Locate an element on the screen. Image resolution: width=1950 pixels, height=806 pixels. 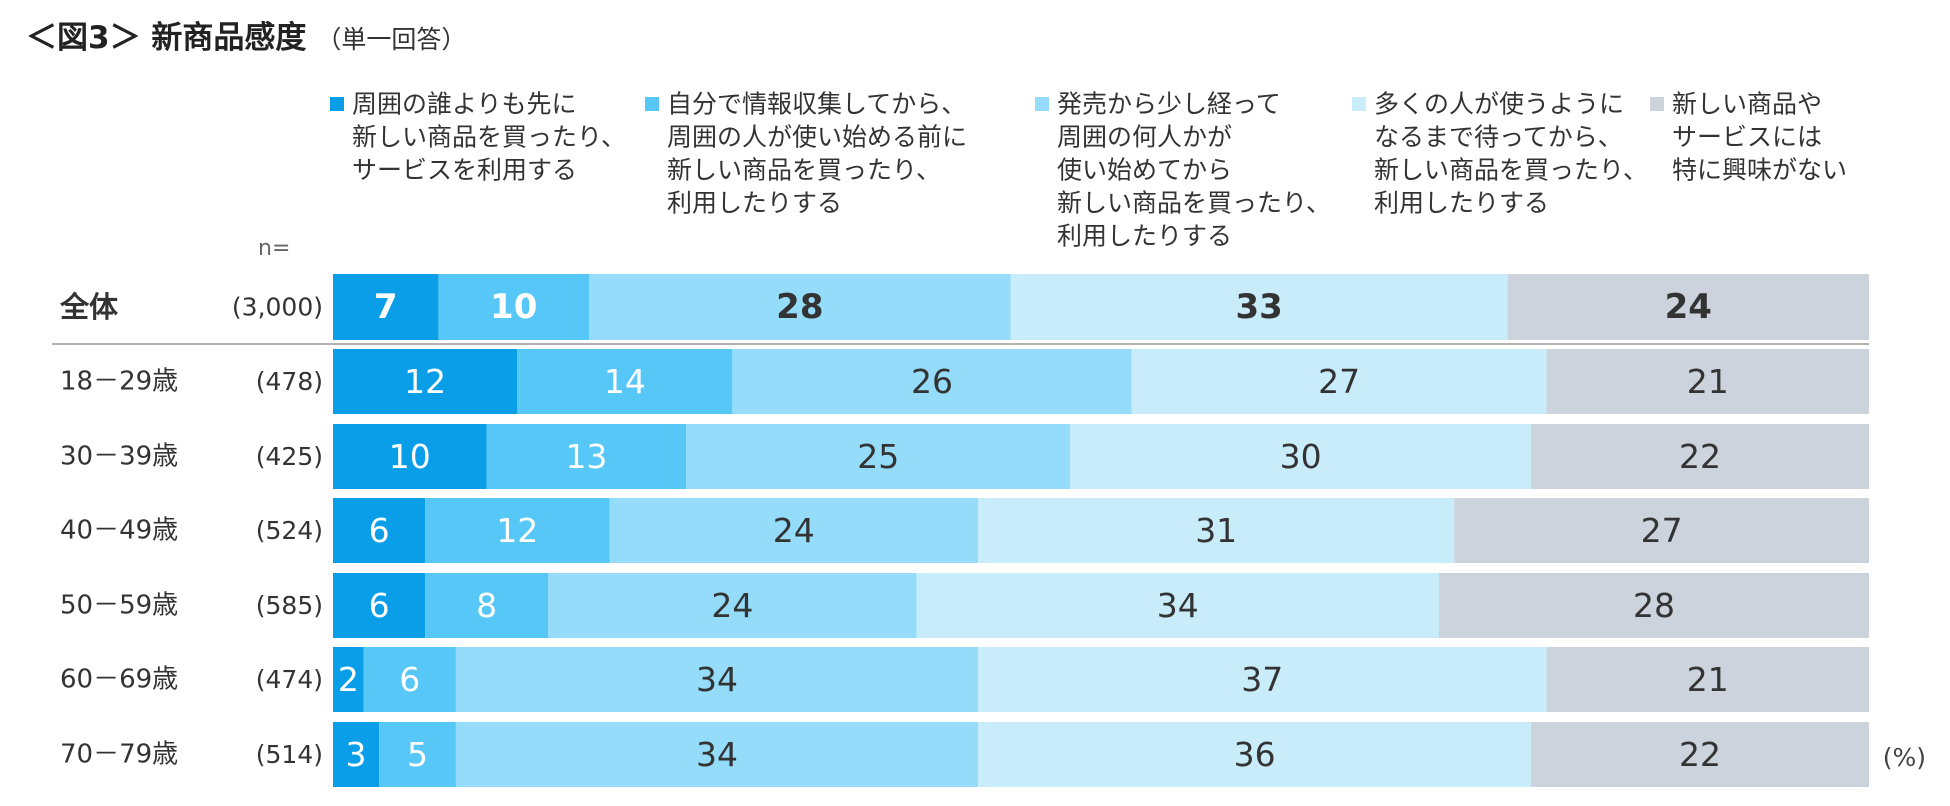
chart-subtitle: （単一回答） is located at coordinates (391, 39).